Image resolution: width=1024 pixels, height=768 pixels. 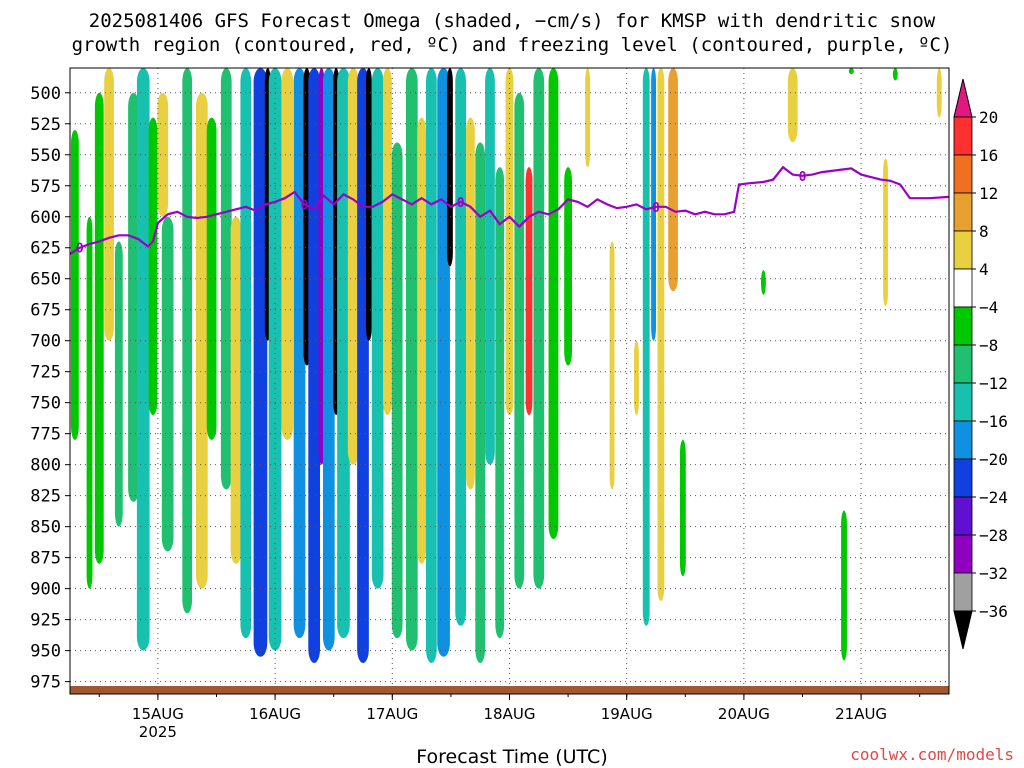 I want to click on y-tick-label-525: 525, so click(x=45, y=125).